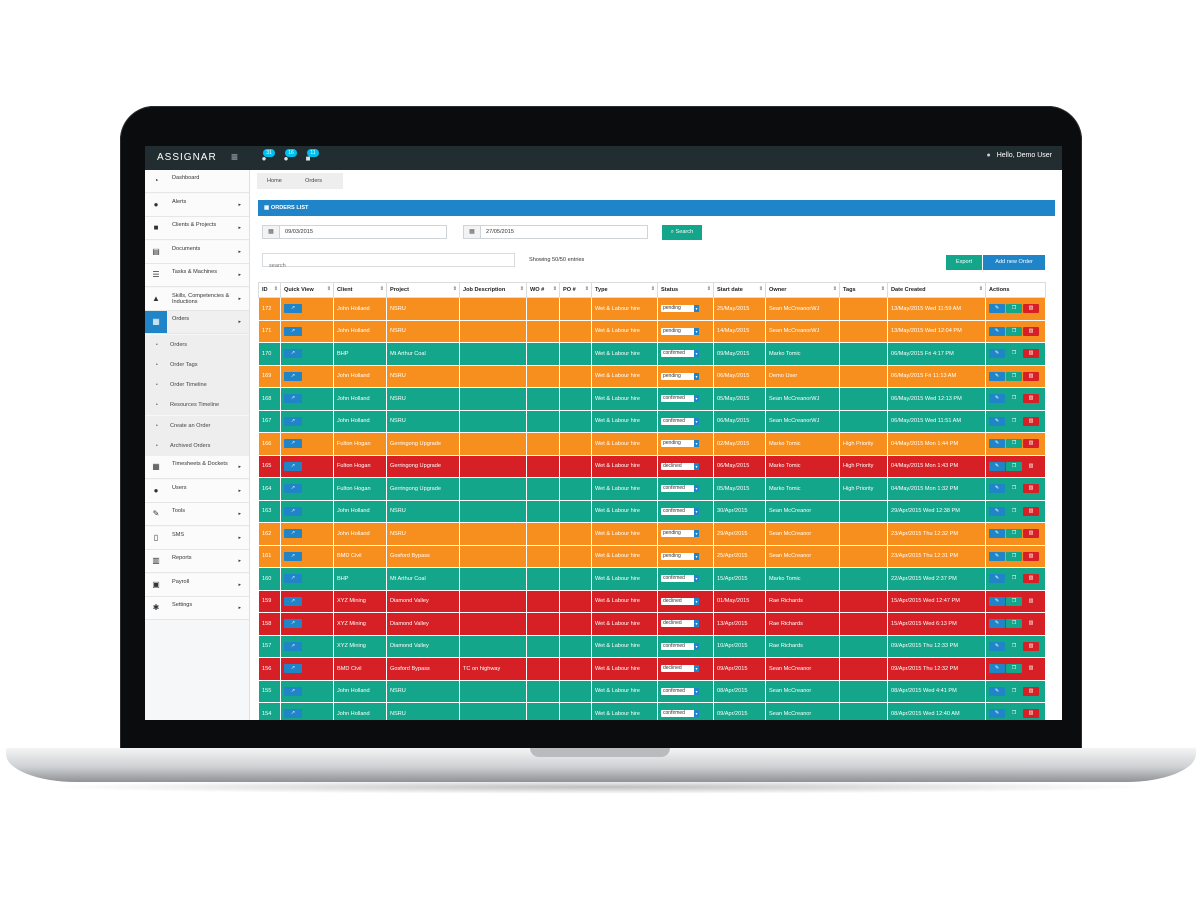  I want to click on sidebar-subitem-order-timeline: • Order Timeline, so click(197, 385).